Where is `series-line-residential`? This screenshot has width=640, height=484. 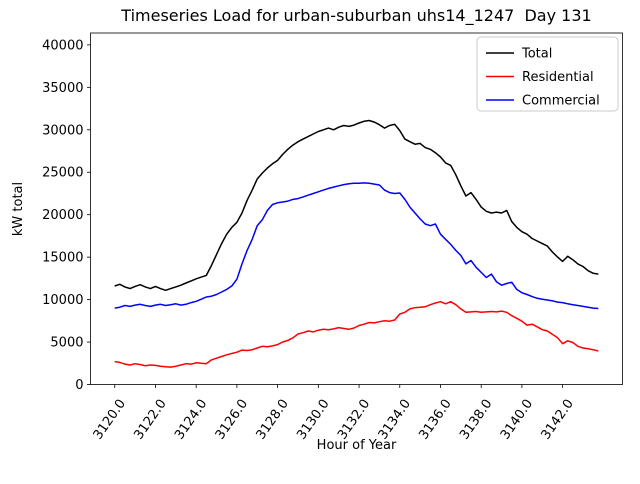
series-line-residential is located at coordinates (356, 334).